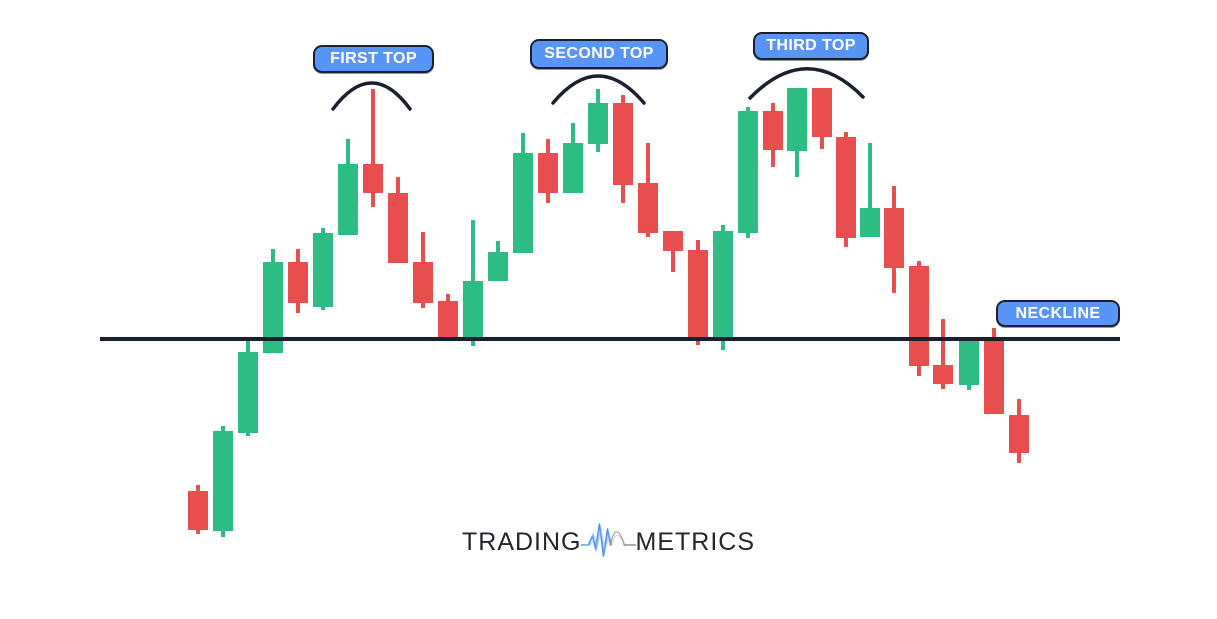  Describe the element at coordinates (522, 541) in the screenshot. I see `brand-word-trading: TRADING` at that location.